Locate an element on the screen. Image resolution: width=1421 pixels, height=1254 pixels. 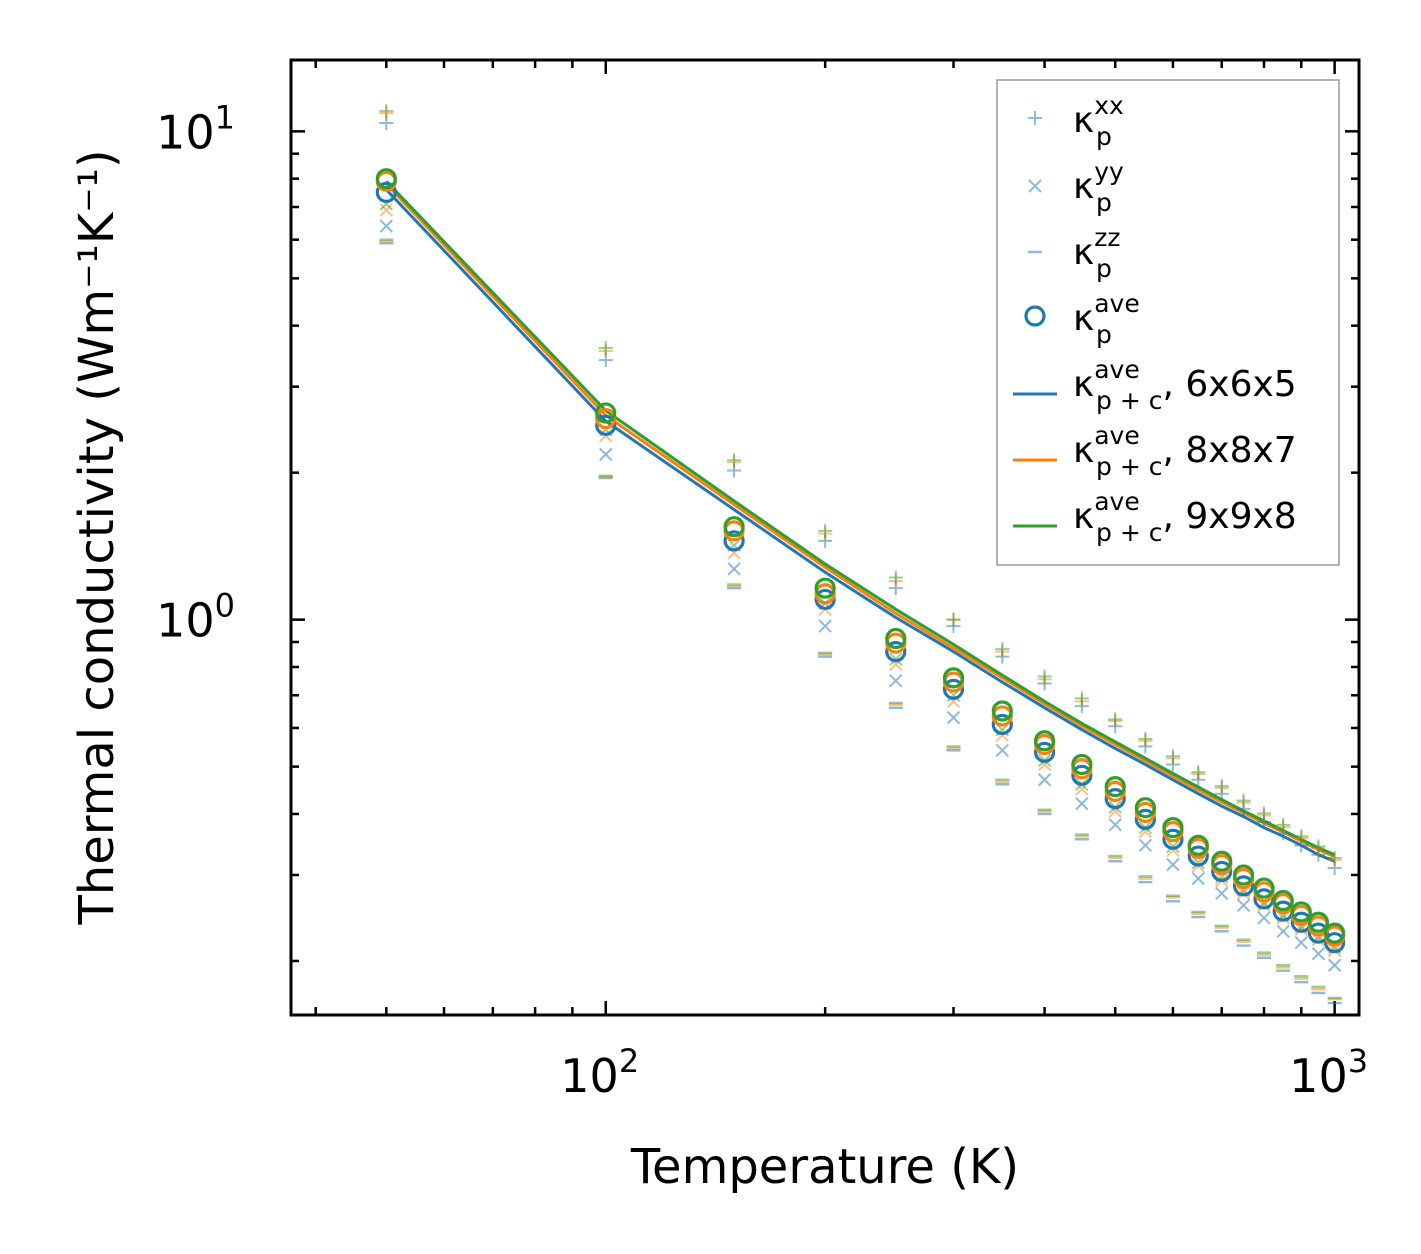
legend-entry: κzz p is located at coordinates (1074, 253).